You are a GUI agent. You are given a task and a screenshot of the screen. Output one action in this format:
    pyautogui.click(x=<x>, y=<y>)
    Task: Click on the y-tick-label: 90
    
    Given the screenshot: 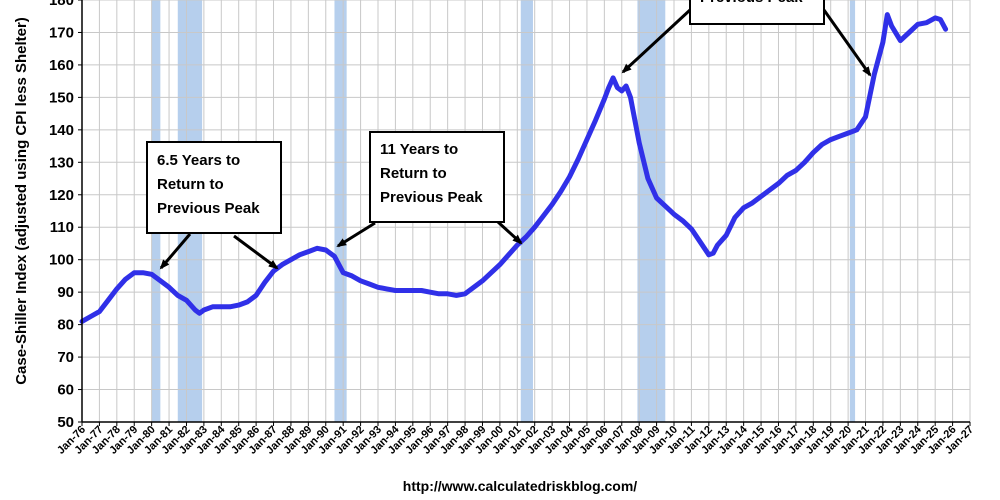 What is the action you would take?
    pyautogui.click(x=65, y=292)
    